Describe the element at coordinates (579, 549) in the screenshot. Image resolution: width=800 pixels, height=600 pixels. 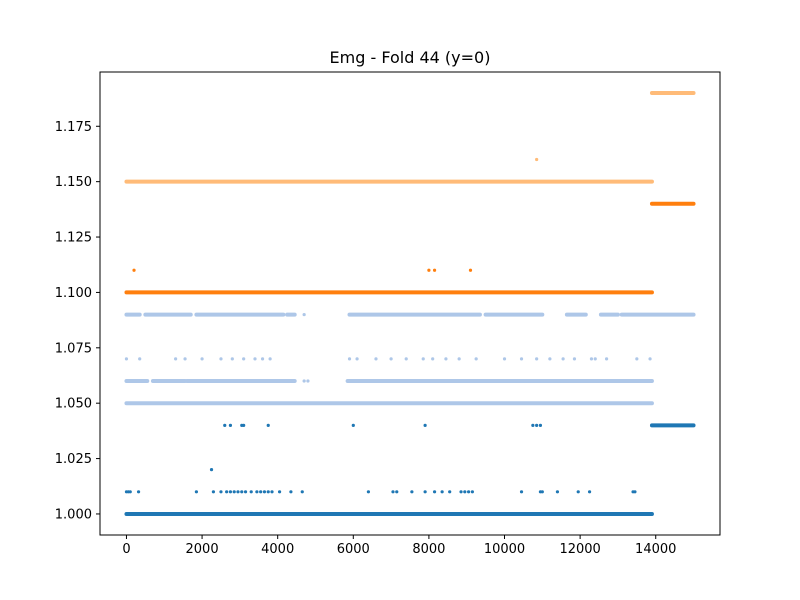
I see `x-tick-label: 12000` at that location.